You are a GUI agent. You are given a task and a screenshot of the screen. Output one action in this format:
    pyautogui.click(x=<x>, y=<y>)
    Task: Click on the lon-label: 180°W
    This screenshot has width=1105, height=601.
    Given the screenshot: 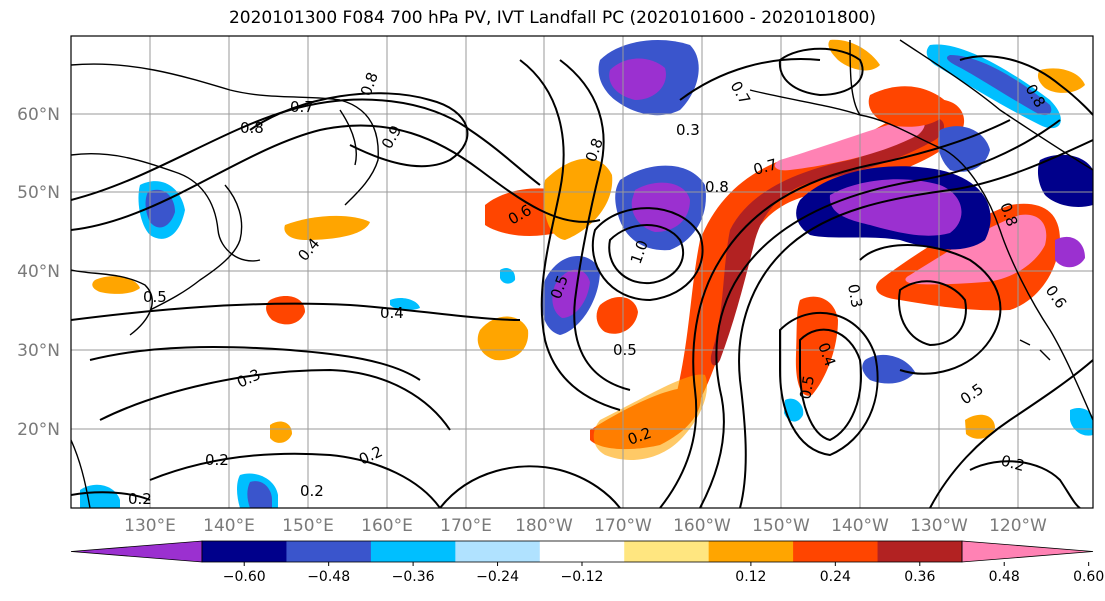 What is the action you would take?
    pyautogui.click(x=544, y=526)
    